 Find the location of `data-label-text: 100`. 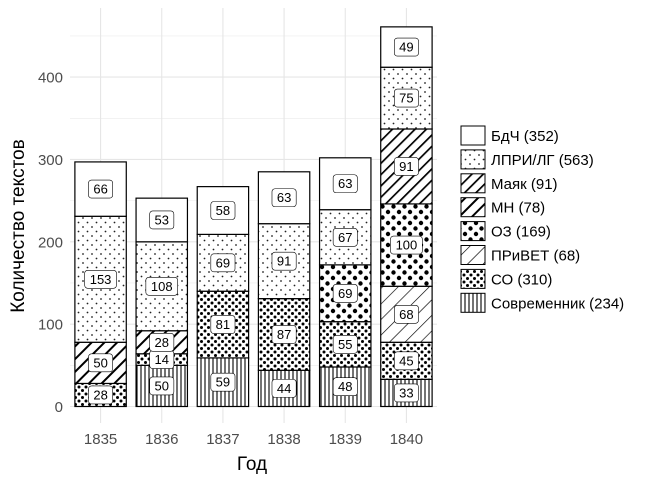

data-label-text: 100 is located at coordinates (407, 245).